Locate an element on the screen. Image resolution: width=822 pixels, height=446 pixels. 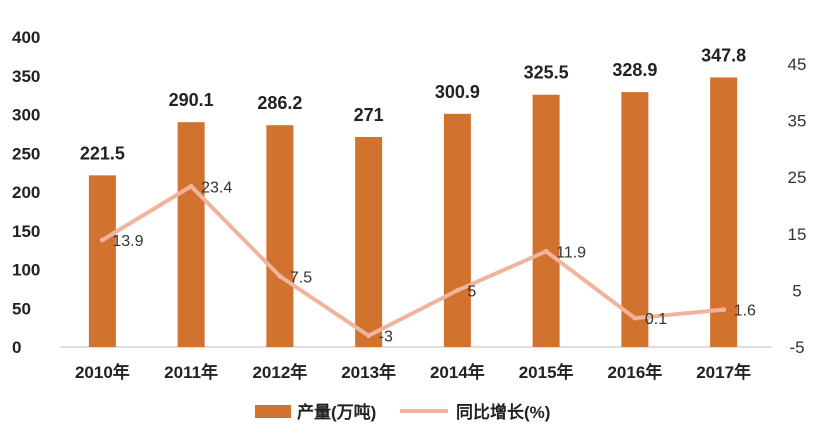
legend: 产量(万吨) 同比增长(%) is located at coordinates (402, 412).